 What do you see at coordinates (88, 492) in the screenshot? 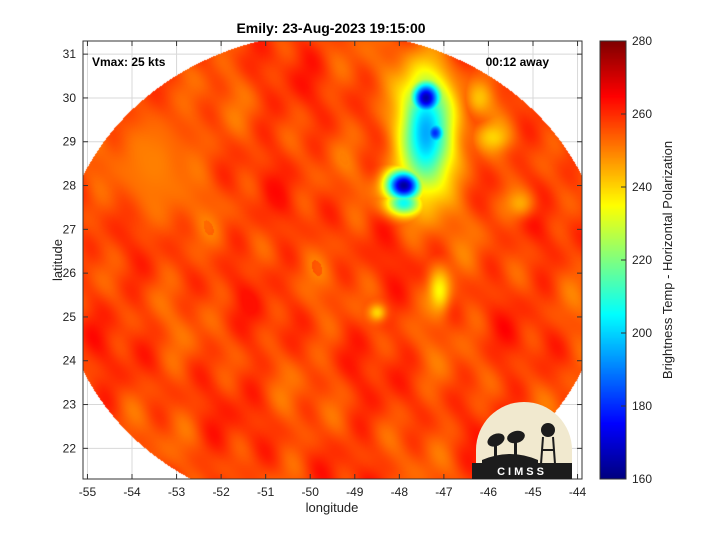
I see `x-tick-label: -55` at bounding box center [88, 492].